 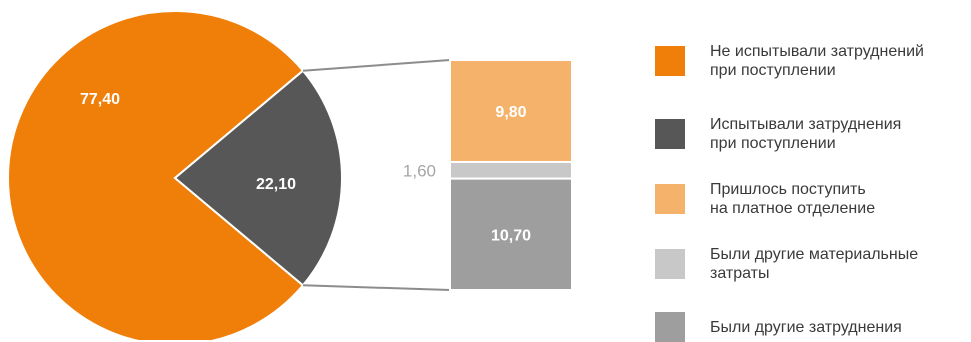 I want to click on bar-segment-paid-department, so click(x=511, y=111).